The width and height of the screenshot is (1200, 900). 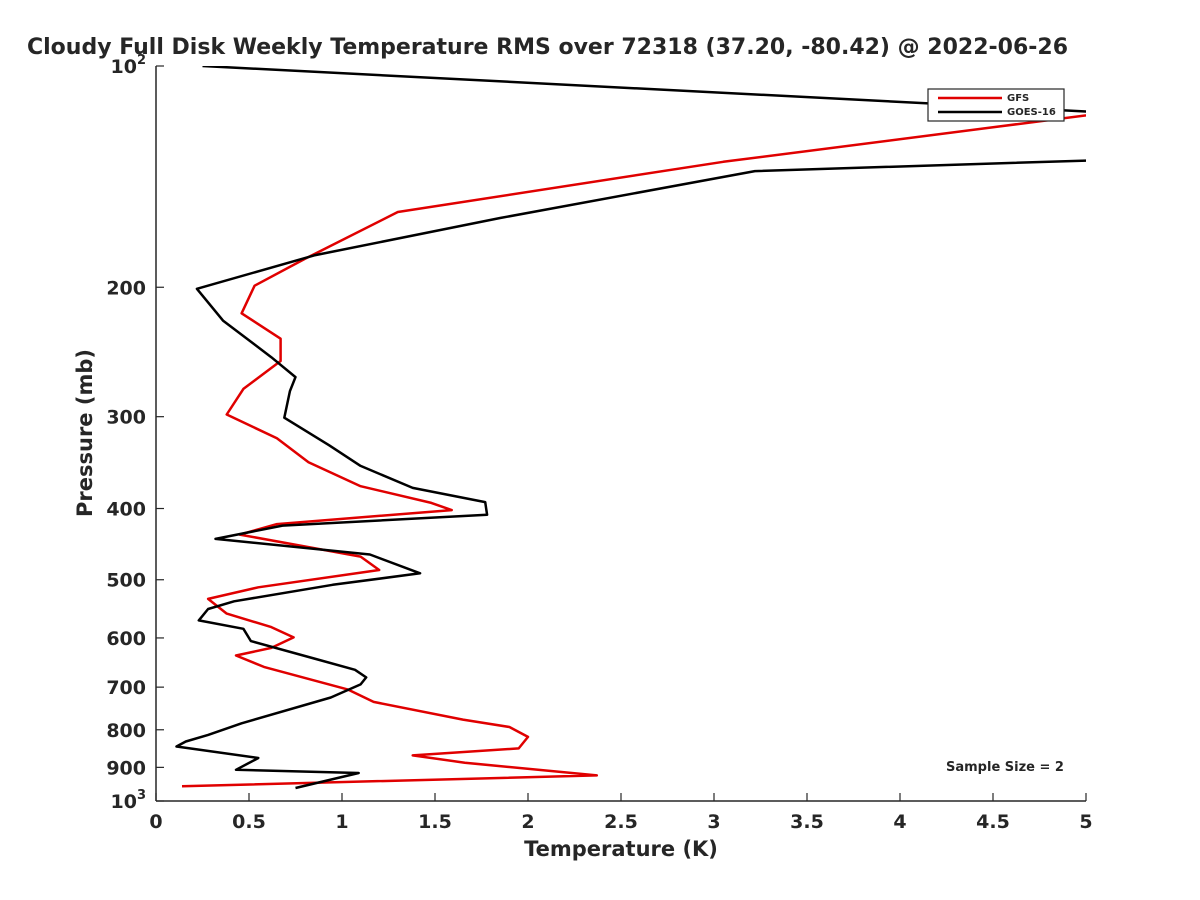 I want to click on y-tick-label: 500, so click(x=126, y=581).